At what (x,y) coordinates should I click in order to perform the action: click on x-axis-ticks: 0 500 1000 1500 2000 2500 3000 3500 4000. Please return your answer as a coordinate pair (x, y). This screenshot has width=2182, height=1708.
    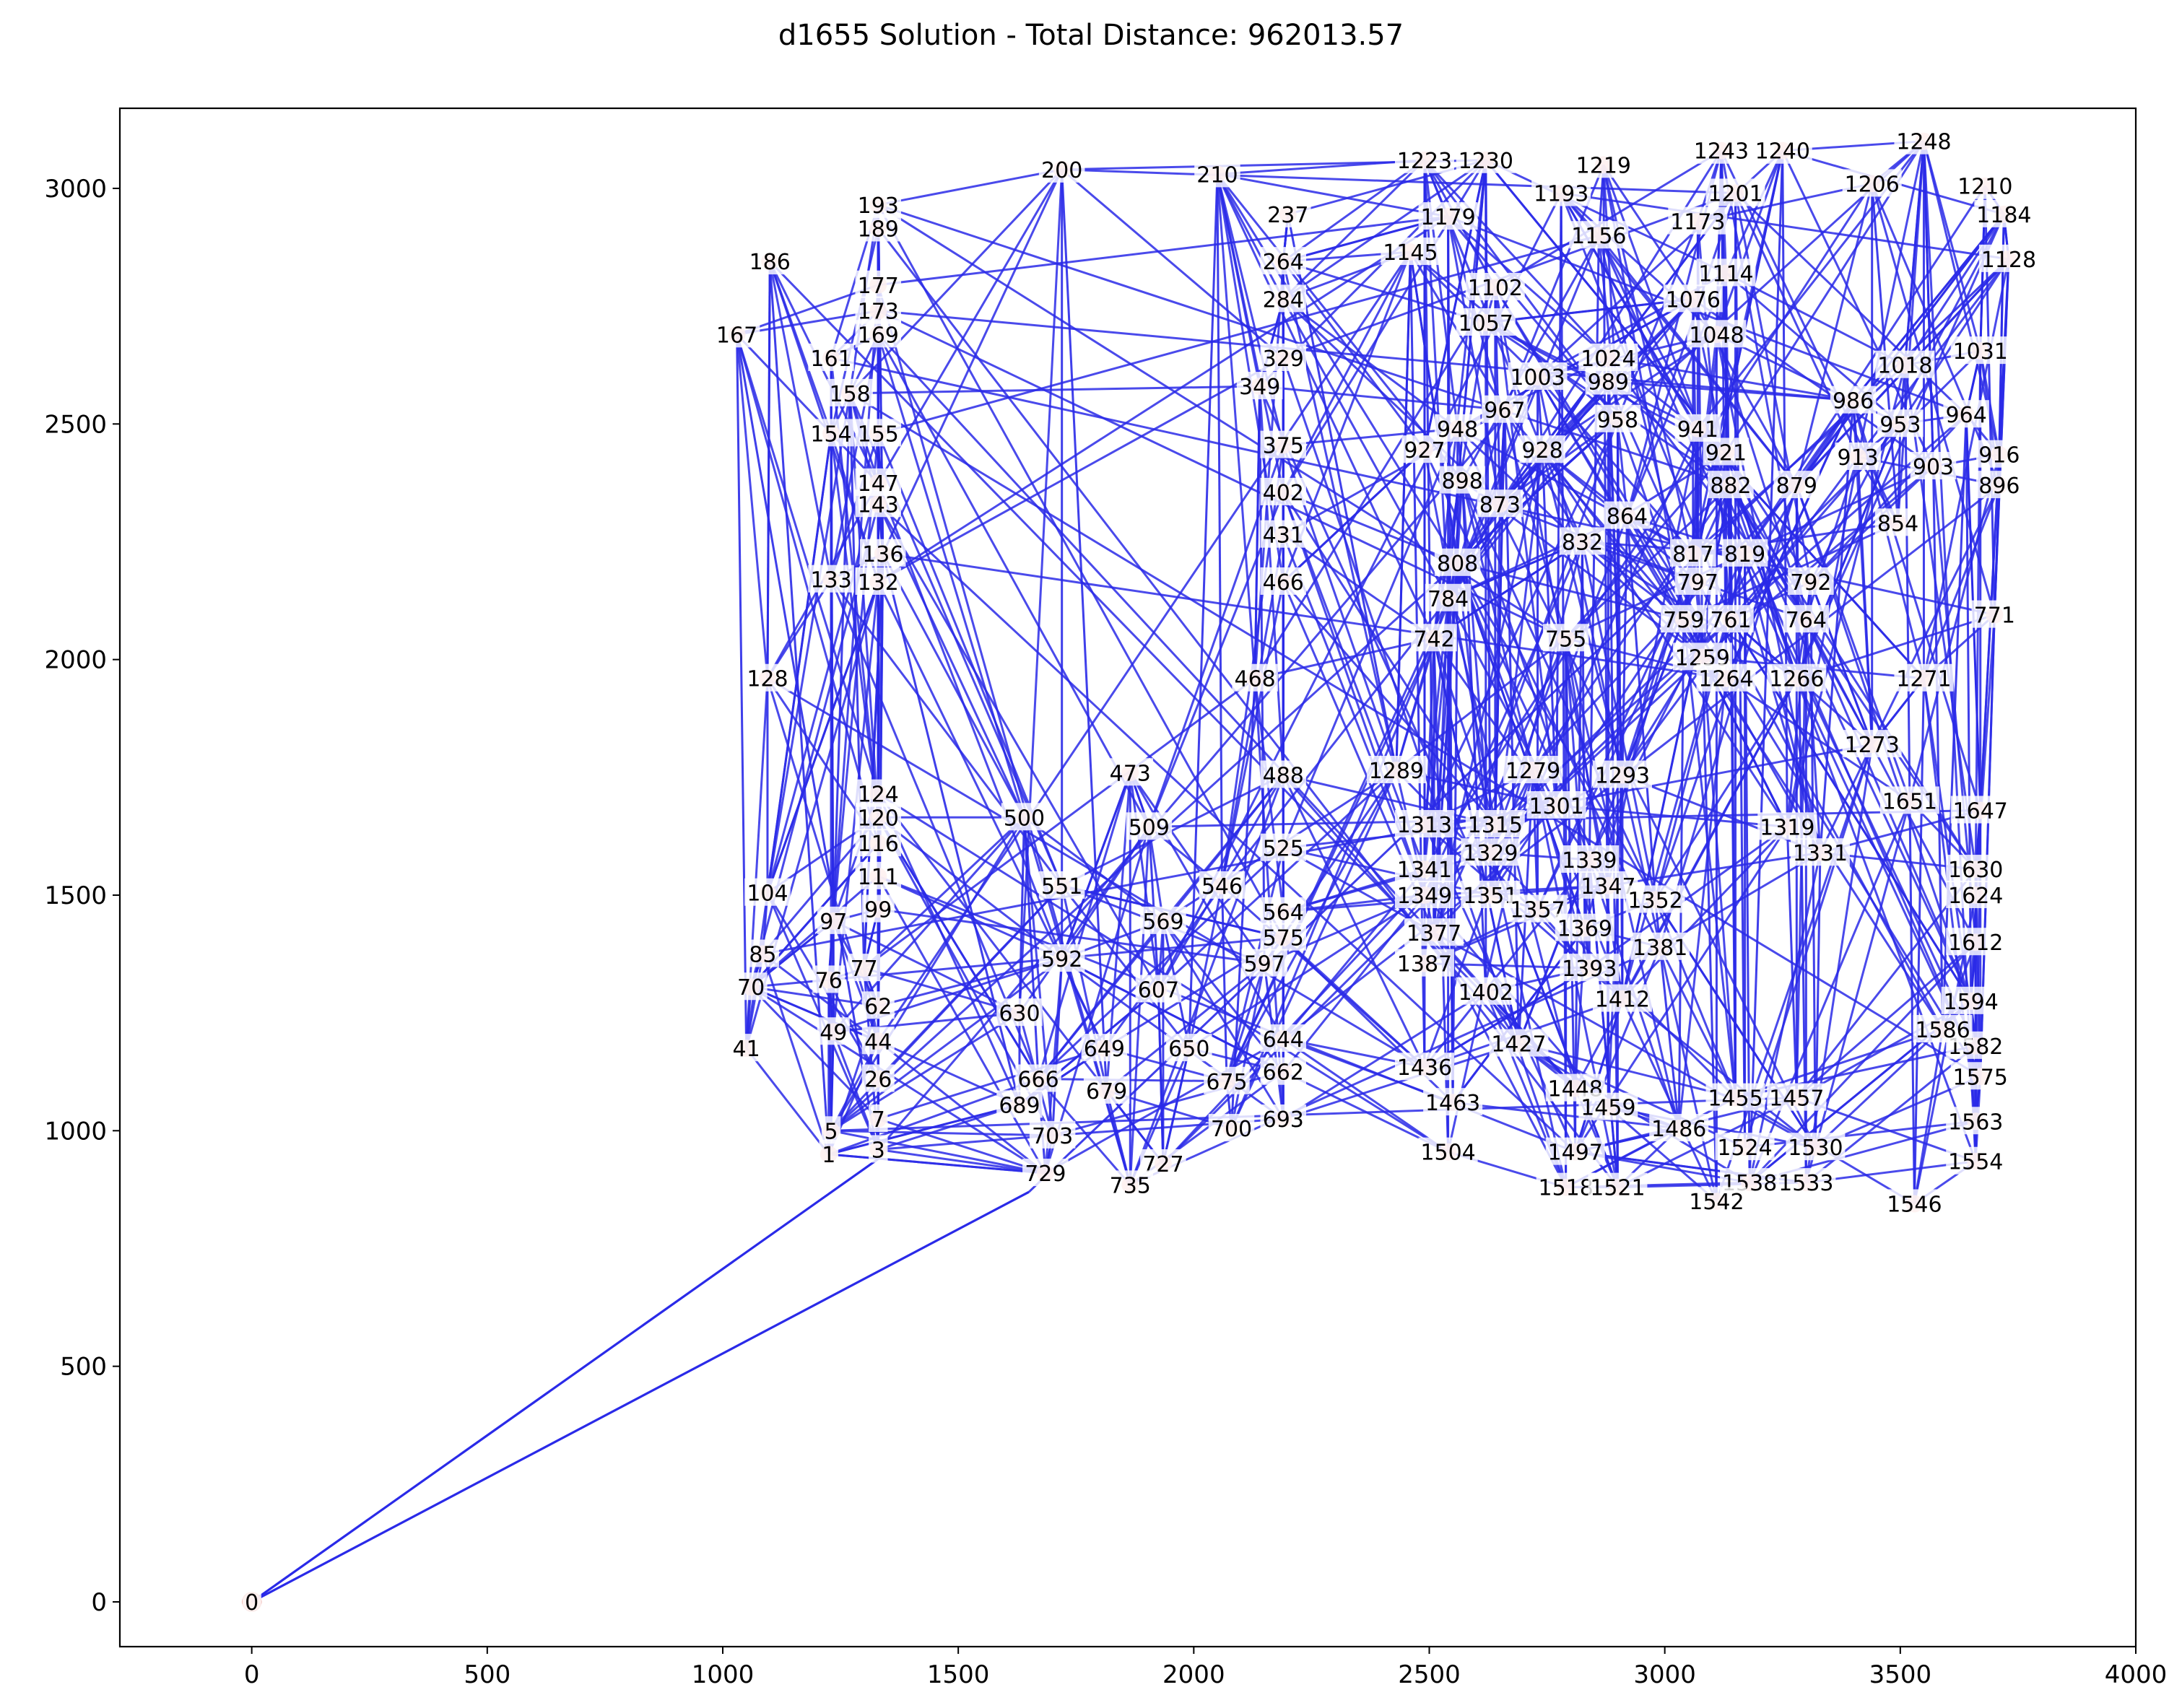
    Looking at the image, I should click on (1205, 1668).